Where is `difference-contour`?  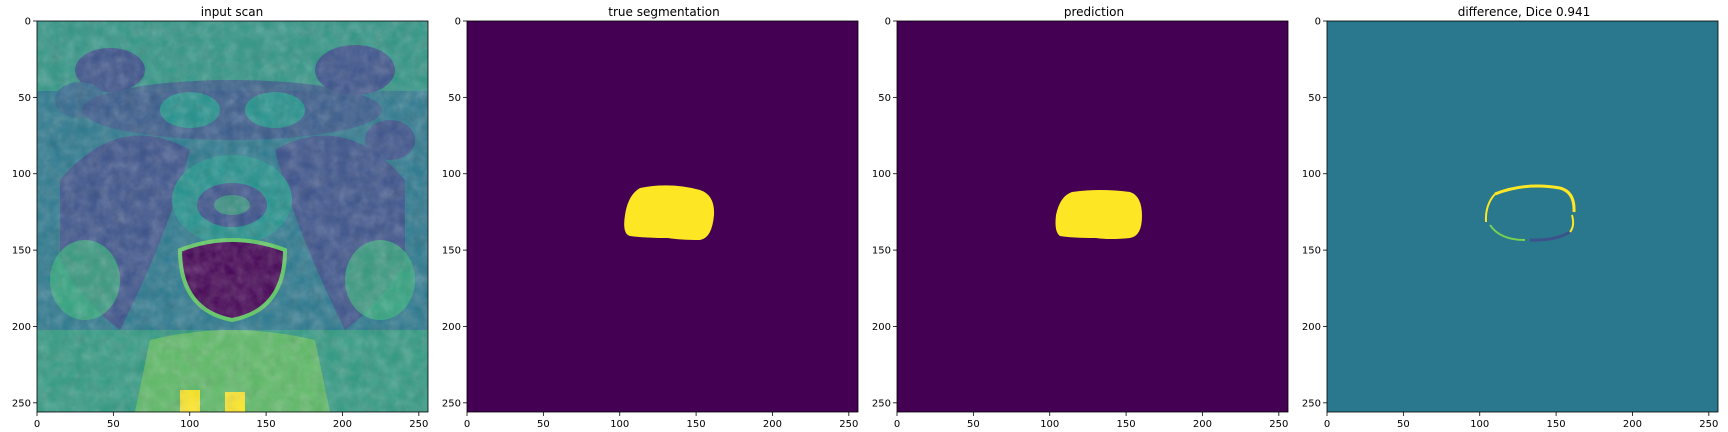 difference-contour is located at coordinates (1530, 213).